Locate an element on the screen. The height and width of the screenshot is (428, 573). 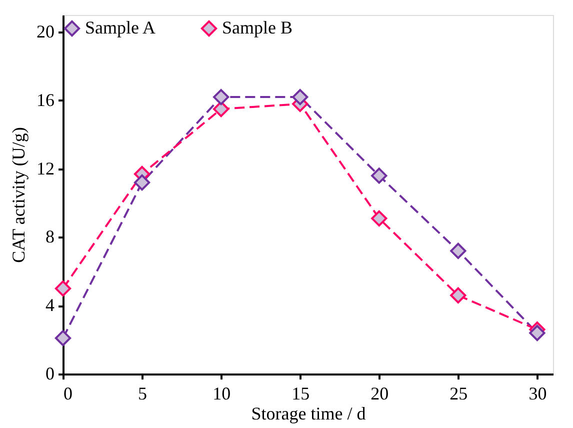
x-tick-label: 5 is located at coordinates (143, 394).